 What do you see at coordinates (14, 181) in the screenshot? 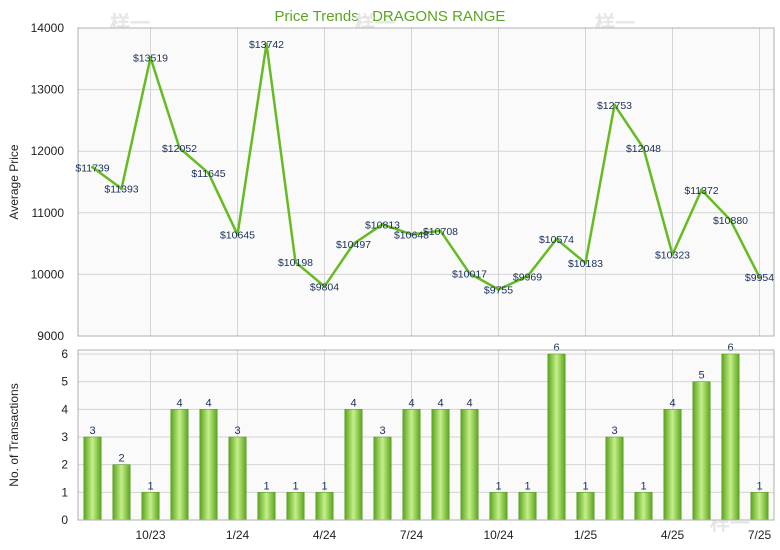
I see `price-y-axis-label: Average Price` at bounding box center [14, 181].